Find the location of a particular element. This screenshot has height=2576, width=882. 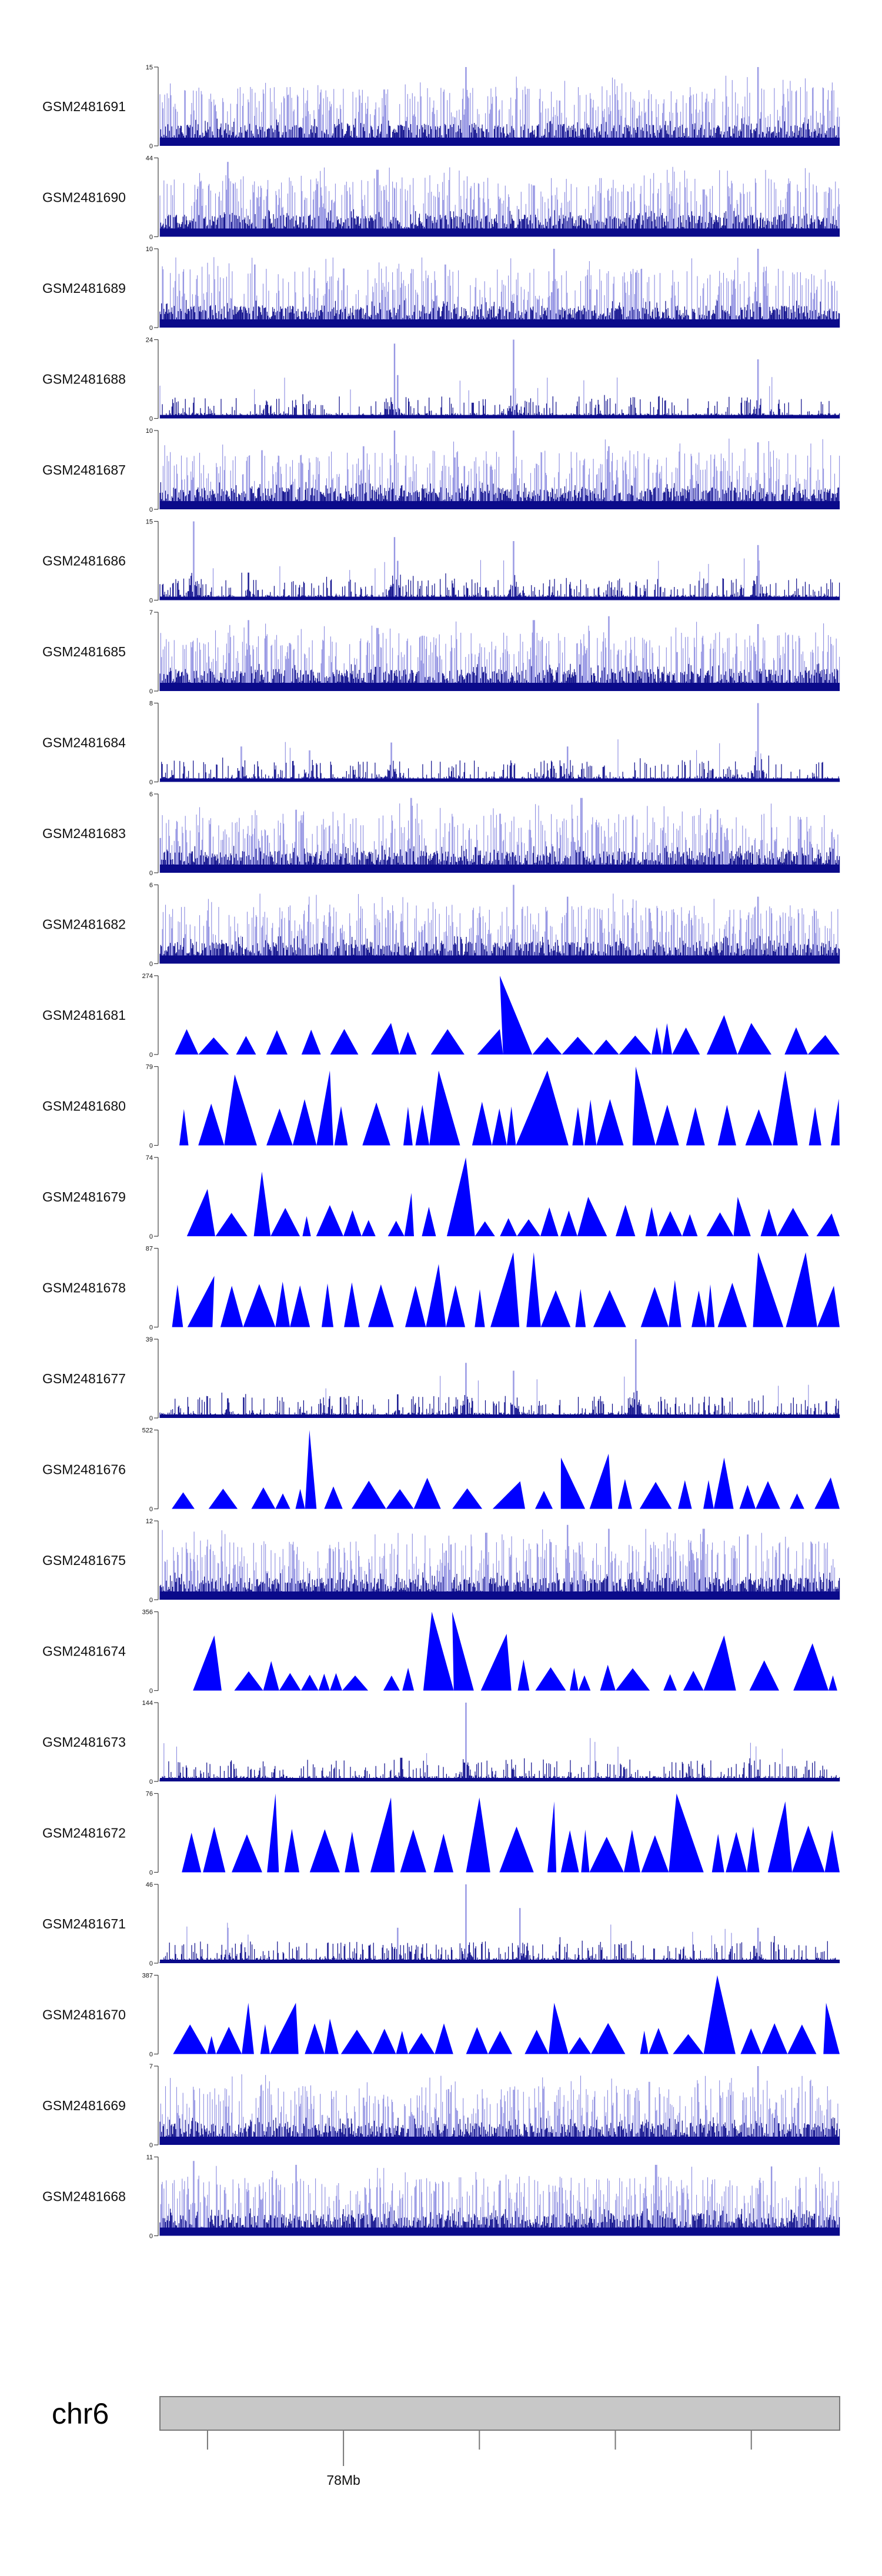

track-GSM2481677: GSM2481677 39 0 is located at coordinates (441, 1379).